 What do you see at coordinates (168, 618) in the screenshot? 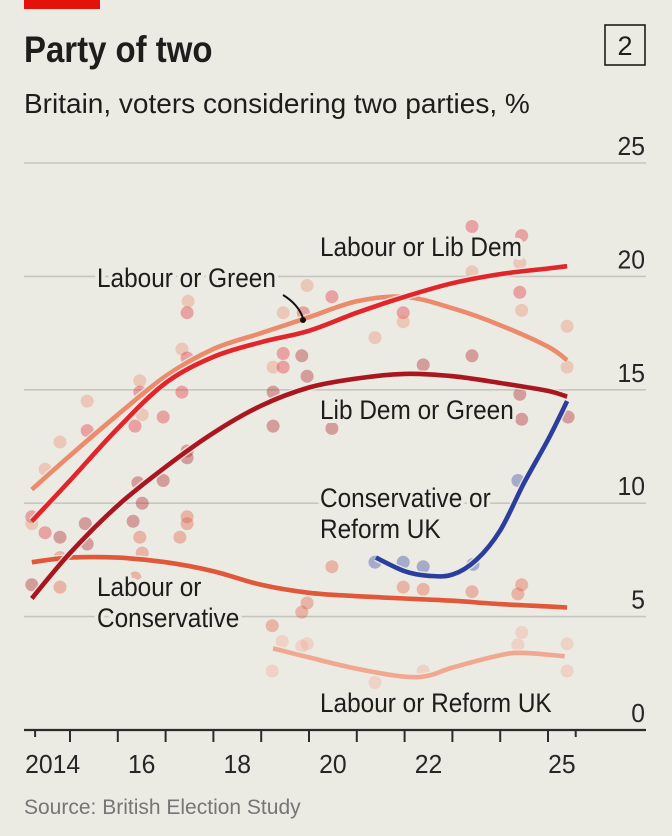
I see `label-labour-or-conservative-line2: Conservative` at bounding box center [168, 618].